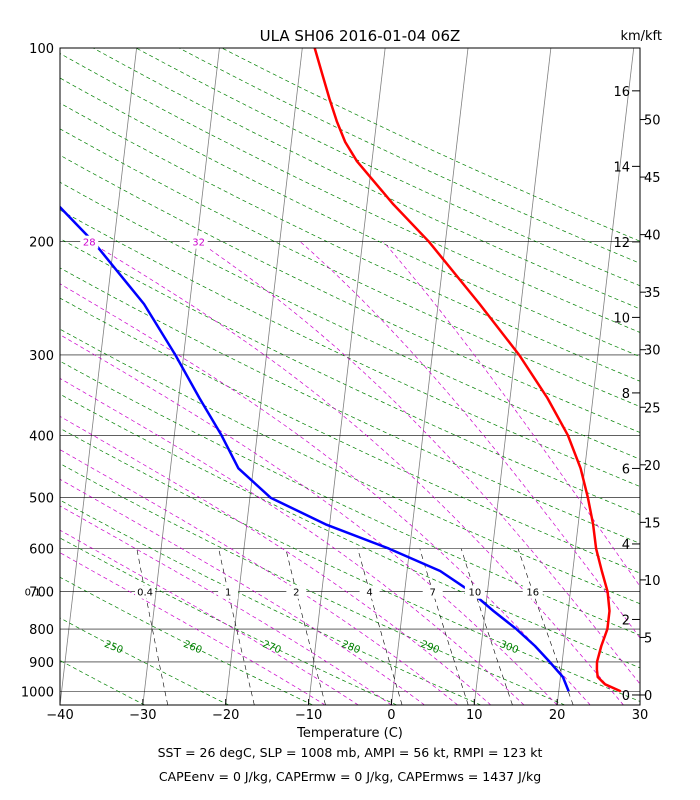  I want to click on km-tick-label: 8, so click(626, 394).